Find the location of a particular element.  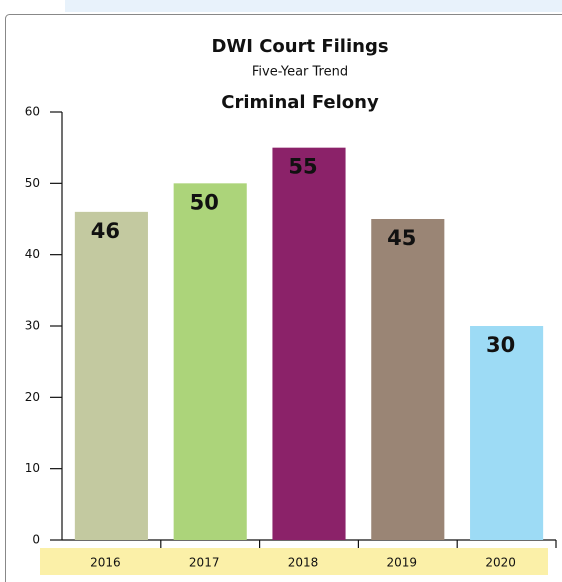

x-tick-label: 2019 is located at coordinates (402, 563).